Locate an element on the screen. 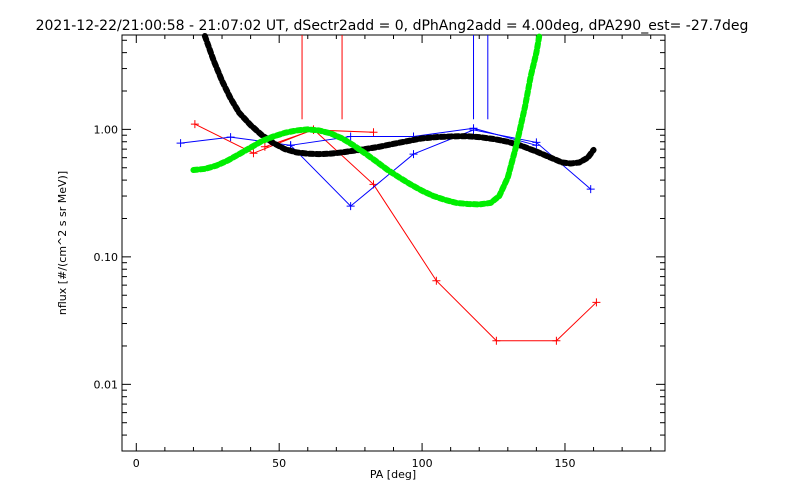 The height and width of the screenshot is (500, 800). x-tick-label: 0 is located at coordinates (136, 463).